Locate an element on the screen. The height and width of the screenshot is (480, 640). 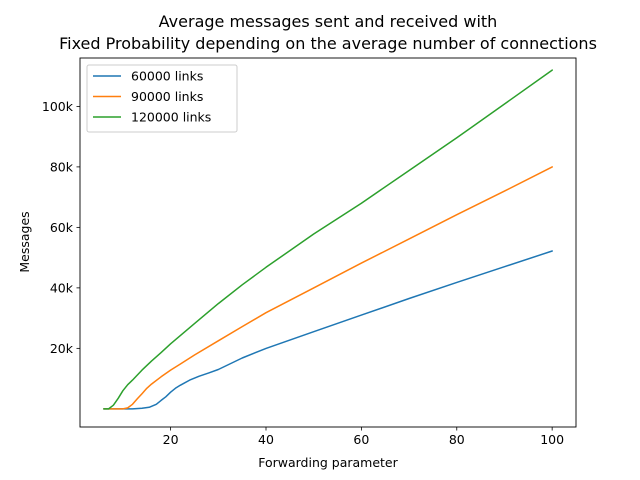
legend-box is located at coordinates (162, 98).